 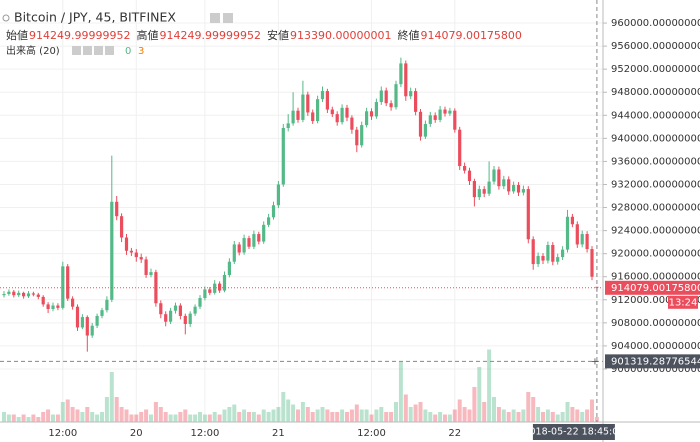 What do you see at coordinates (655, 254) in the screenshot?
I see `y-tick-label: 920000.00000000` at bounding box center [655, 254].